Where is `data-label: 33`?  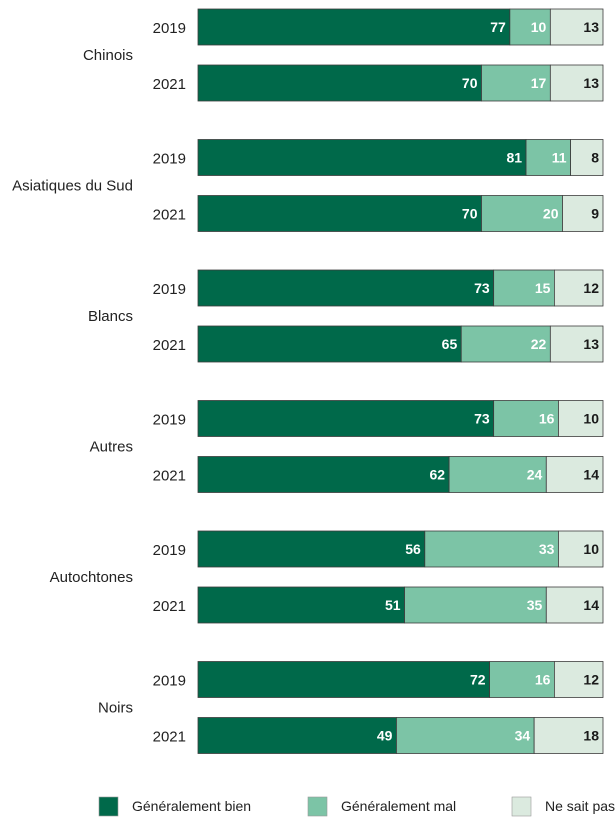 data-label: 33 is located at coordinates (547, 549).